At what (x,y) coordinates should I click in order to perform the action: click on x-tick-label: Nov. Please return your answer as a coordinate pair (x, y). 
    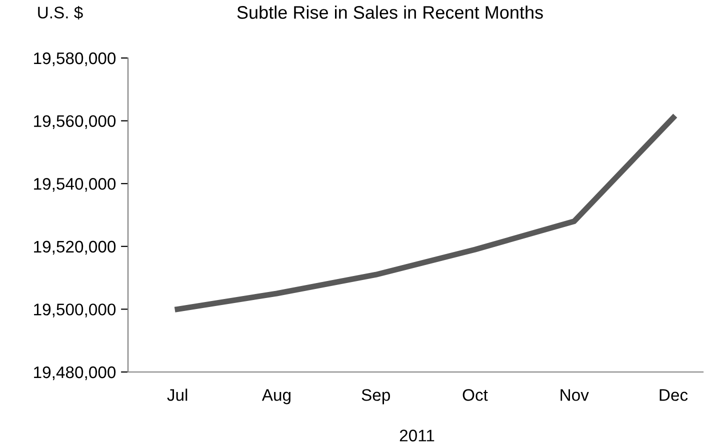
    Looking at the image, I should click on (574, 395).